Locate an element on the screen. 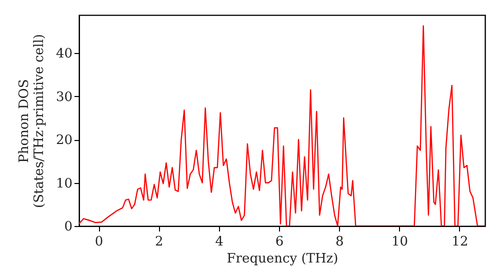 This screenshot has width=500, height=280. x-tick-label: 4 is located at coordinates (219, 242).